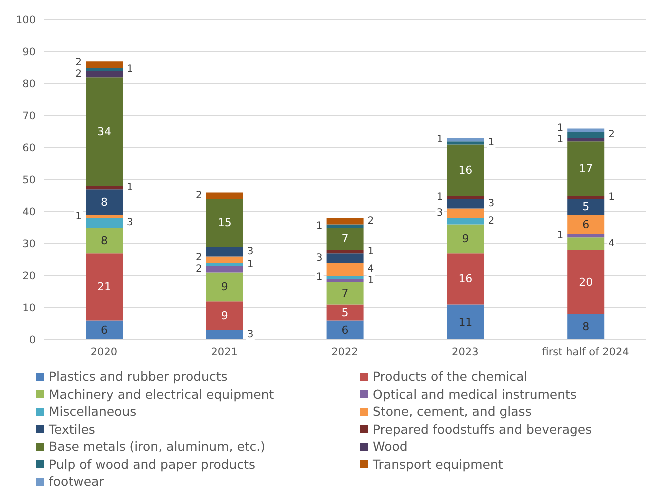 The height and width of the screenshot is (493, 651). Describe the element at coordinates (93, 412) in the screenshot. I see `legend-label: Miscellaneous` at that location.